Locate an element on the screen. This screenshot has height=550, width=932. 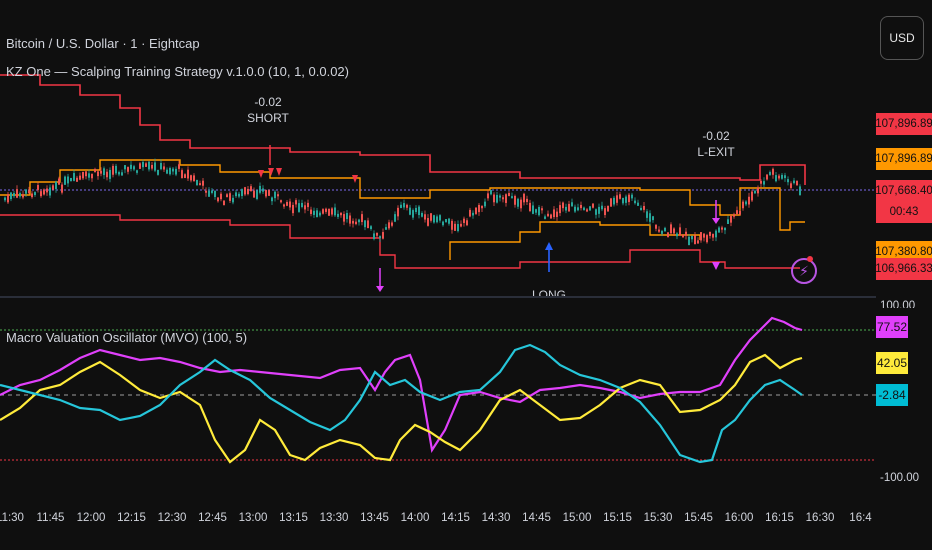
candlestick-series is located at coordinates (402, 202).